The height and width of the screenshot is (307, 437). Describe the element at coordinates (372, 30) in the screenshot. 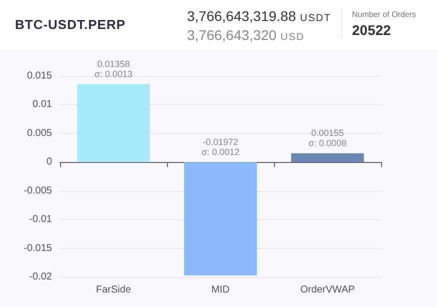

I see `text: 20522` at that location.